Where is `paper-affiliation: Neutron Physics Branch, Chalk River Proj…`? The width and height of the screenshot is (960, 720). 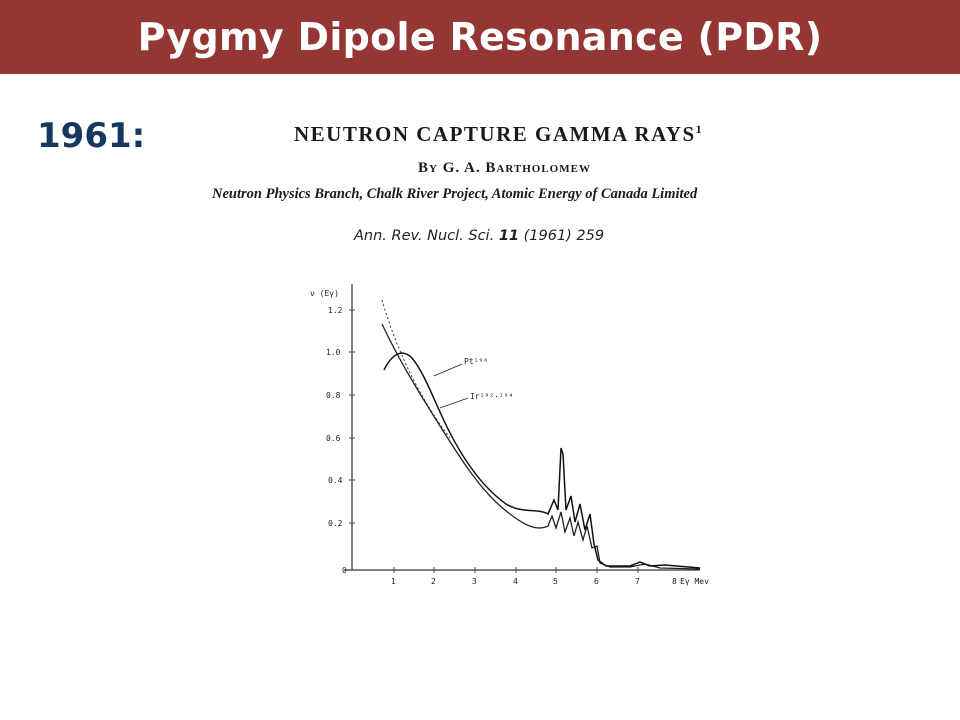 paper-affiliation: Neutron Physics Branch, Chalk River Proj… is located at coordinates (455, 194).